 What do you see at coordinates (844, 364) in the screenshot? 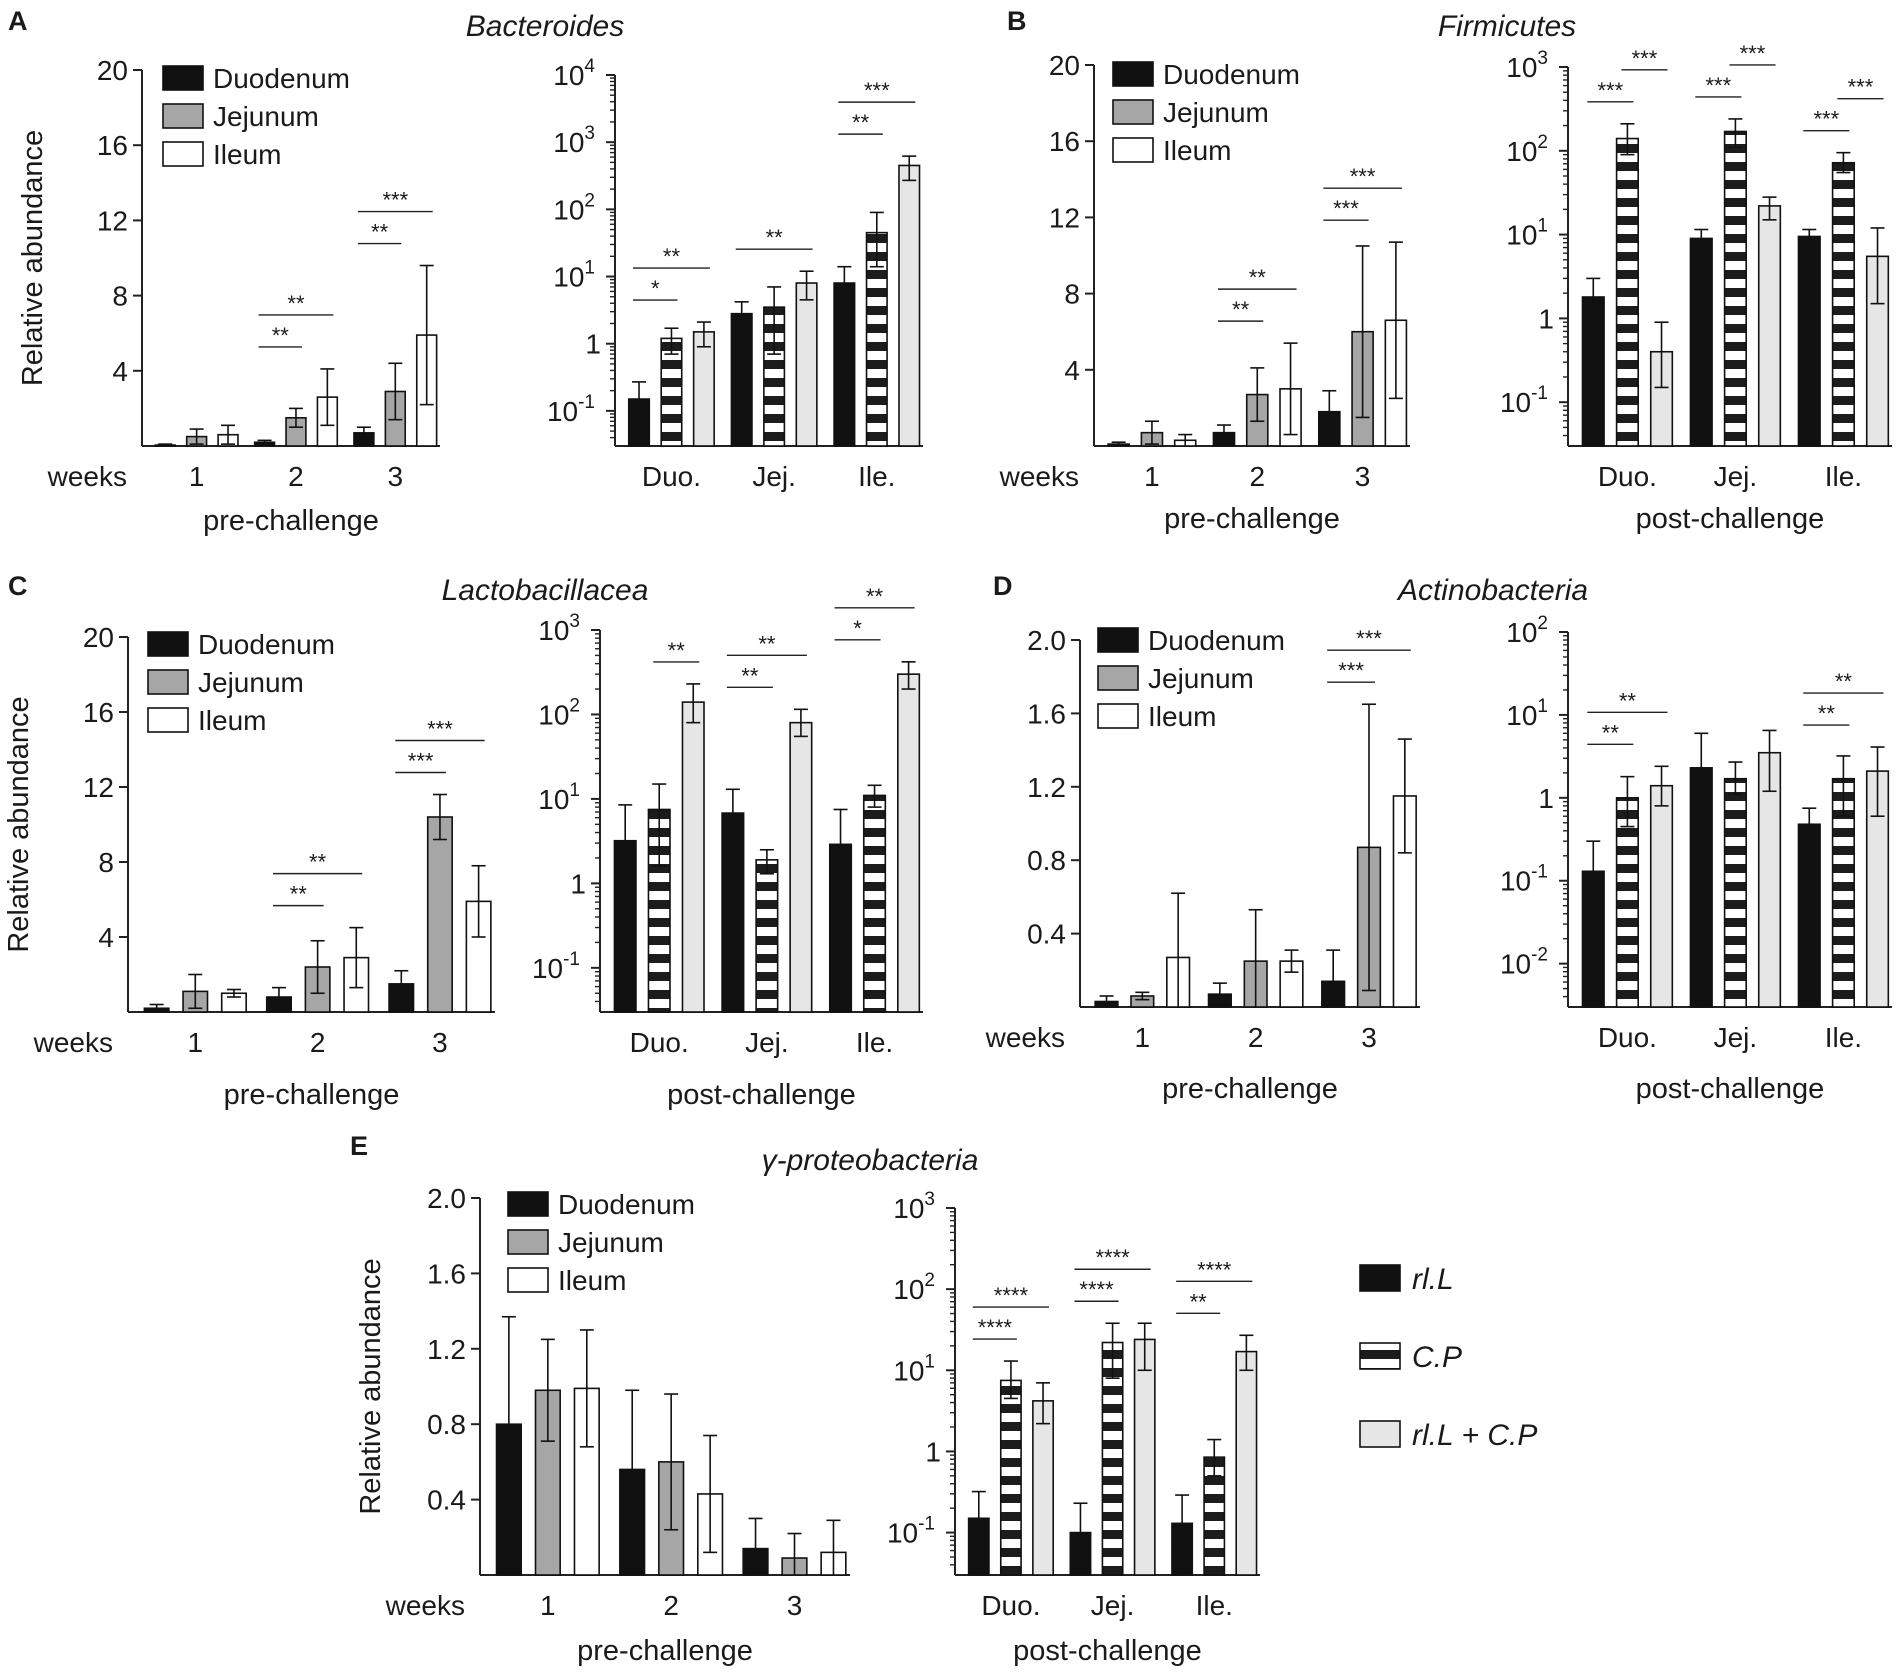
I see `bar-rl-l-ile` at bounding box center [844, 364].